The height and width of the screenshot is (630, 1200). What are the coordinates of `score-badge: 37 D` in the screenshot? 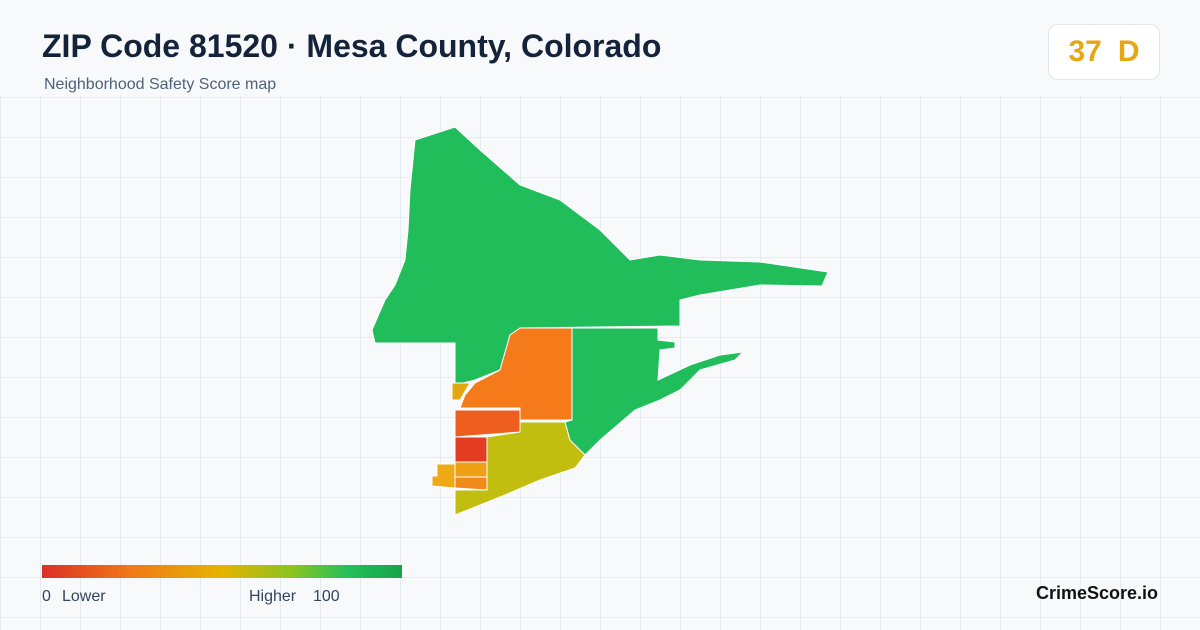 It's located at (1104, 52).